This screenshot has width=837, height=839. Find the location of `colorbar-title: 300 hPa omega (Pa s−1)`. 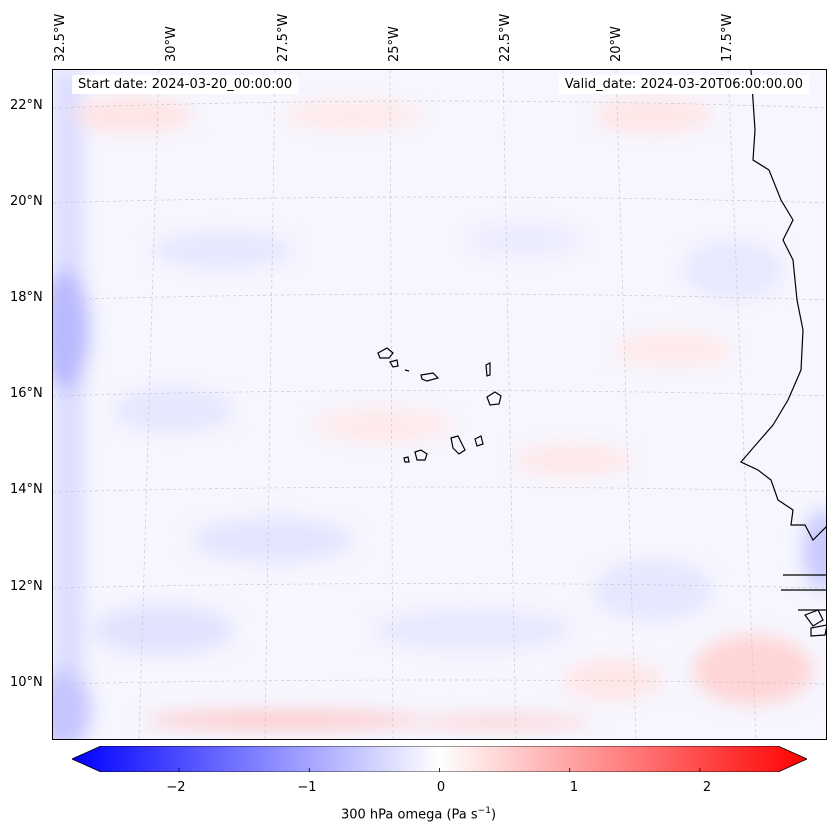

colorbar-title: 300 hPa omega (Pa s−1) is located at coordinates (418, 814).